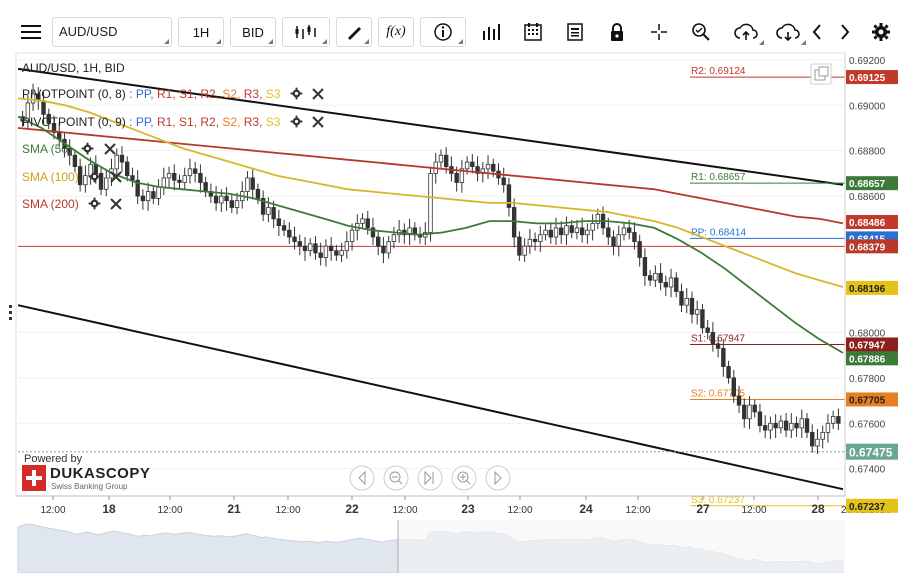 The width and height of the screenshot is (914, 573). What do you see at coordinates (10, 312) in the screenshot?
I see `drag-handle-icon` at bounding box center [10, 312].